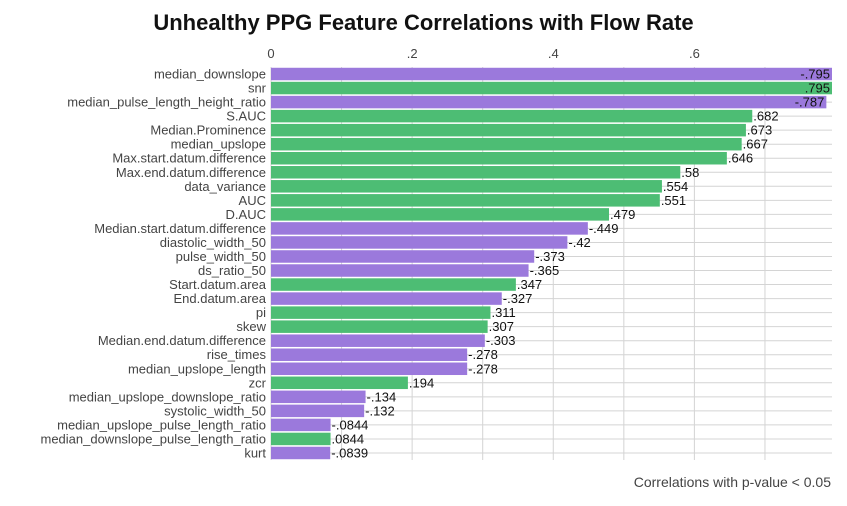 This screenshot has width=847, height=506. I want to click on value-label: -.365, so click(545, 270).